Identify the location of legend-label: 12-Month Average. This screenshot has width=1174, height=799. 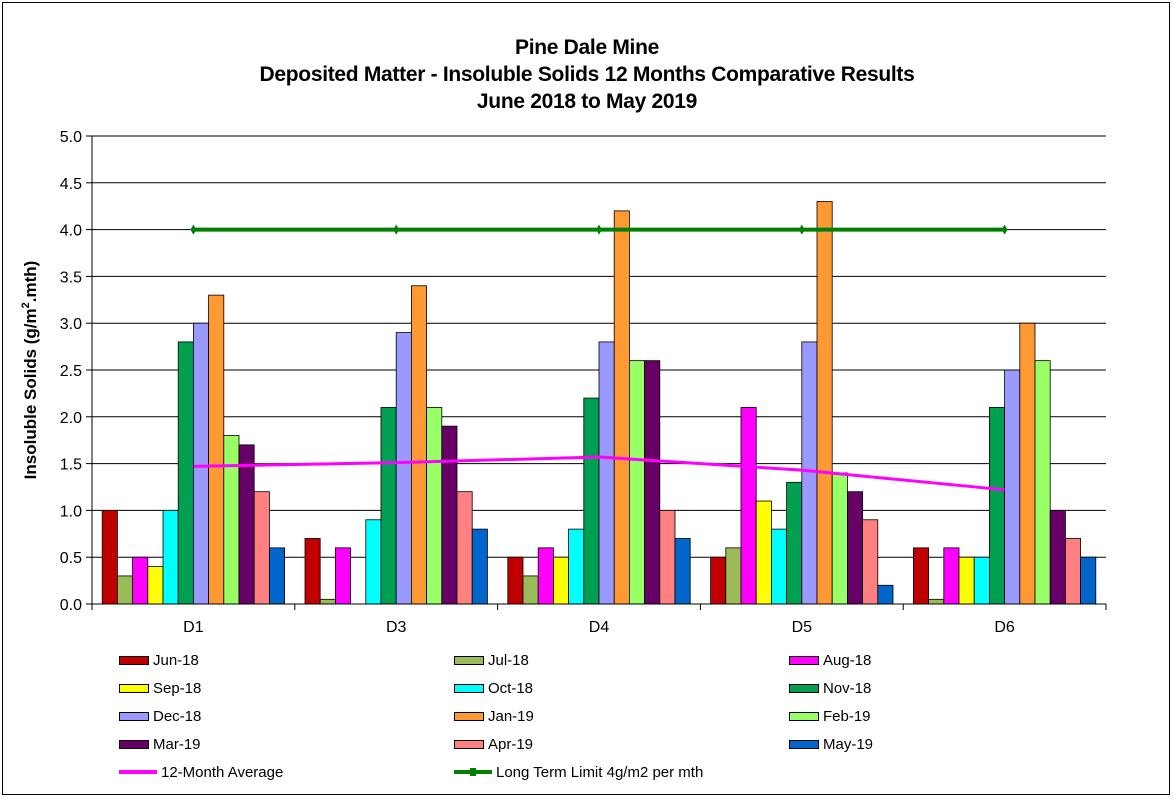
(222, 772).